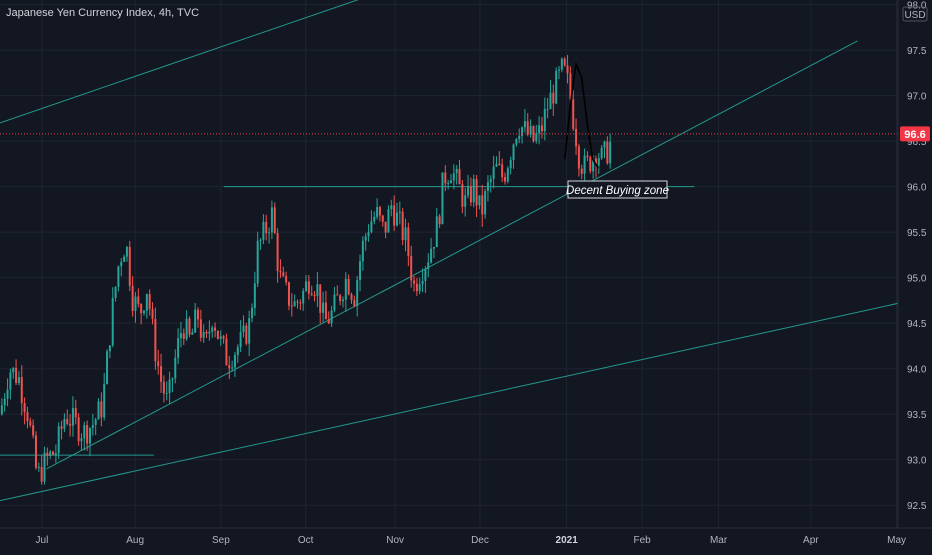 Image resolution: width=932 pixels, height=555 pixels. I want to click on currency-badge, so click(915, 14).